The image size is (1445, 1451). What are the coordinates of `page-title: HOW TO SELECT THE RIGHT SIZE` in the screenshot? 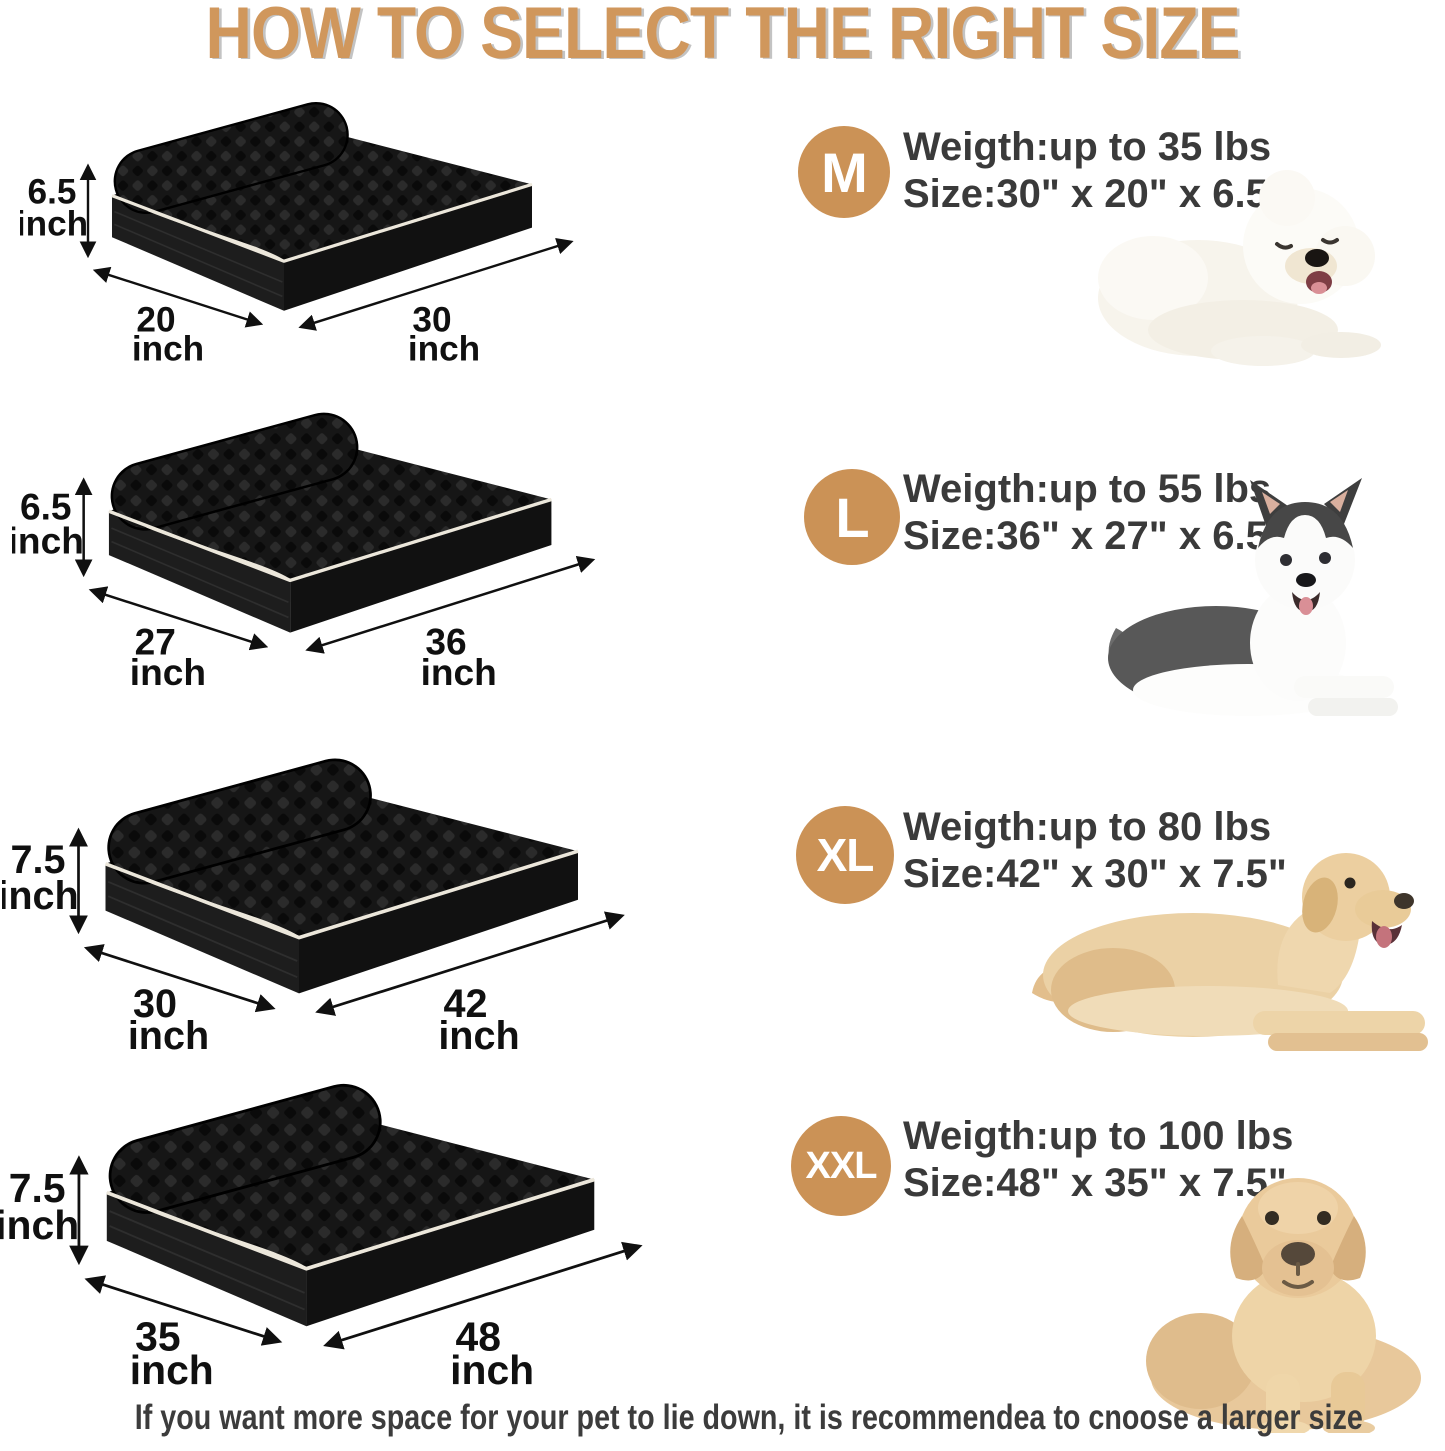 It's located at (722, 37).